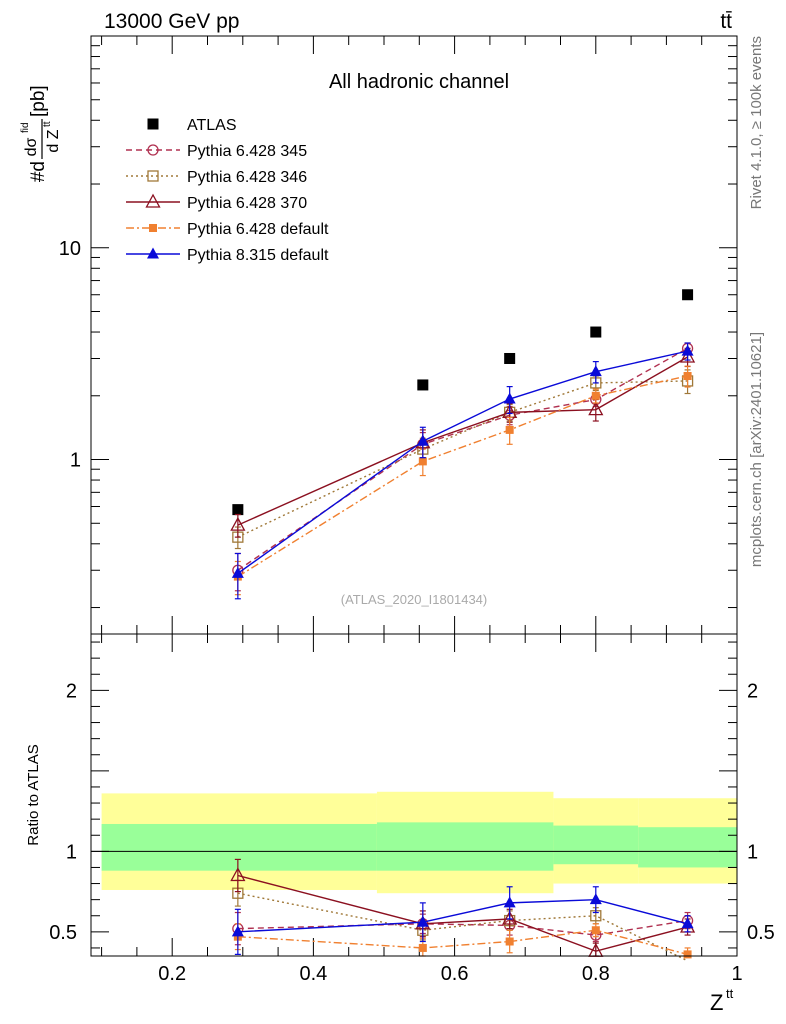 The height and width of the screenshot is (1024, 786). I want to click on legend-label: Pythia 6.428 370, so click(247, 203).